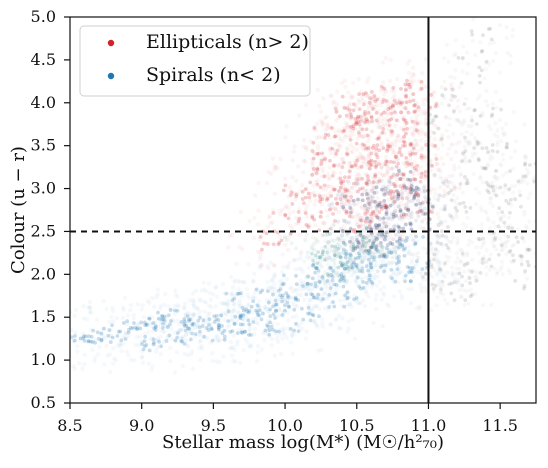  Describe the element at coordinates (313, 260) in the screenshot. I see `background-teal-core-point` at that location.